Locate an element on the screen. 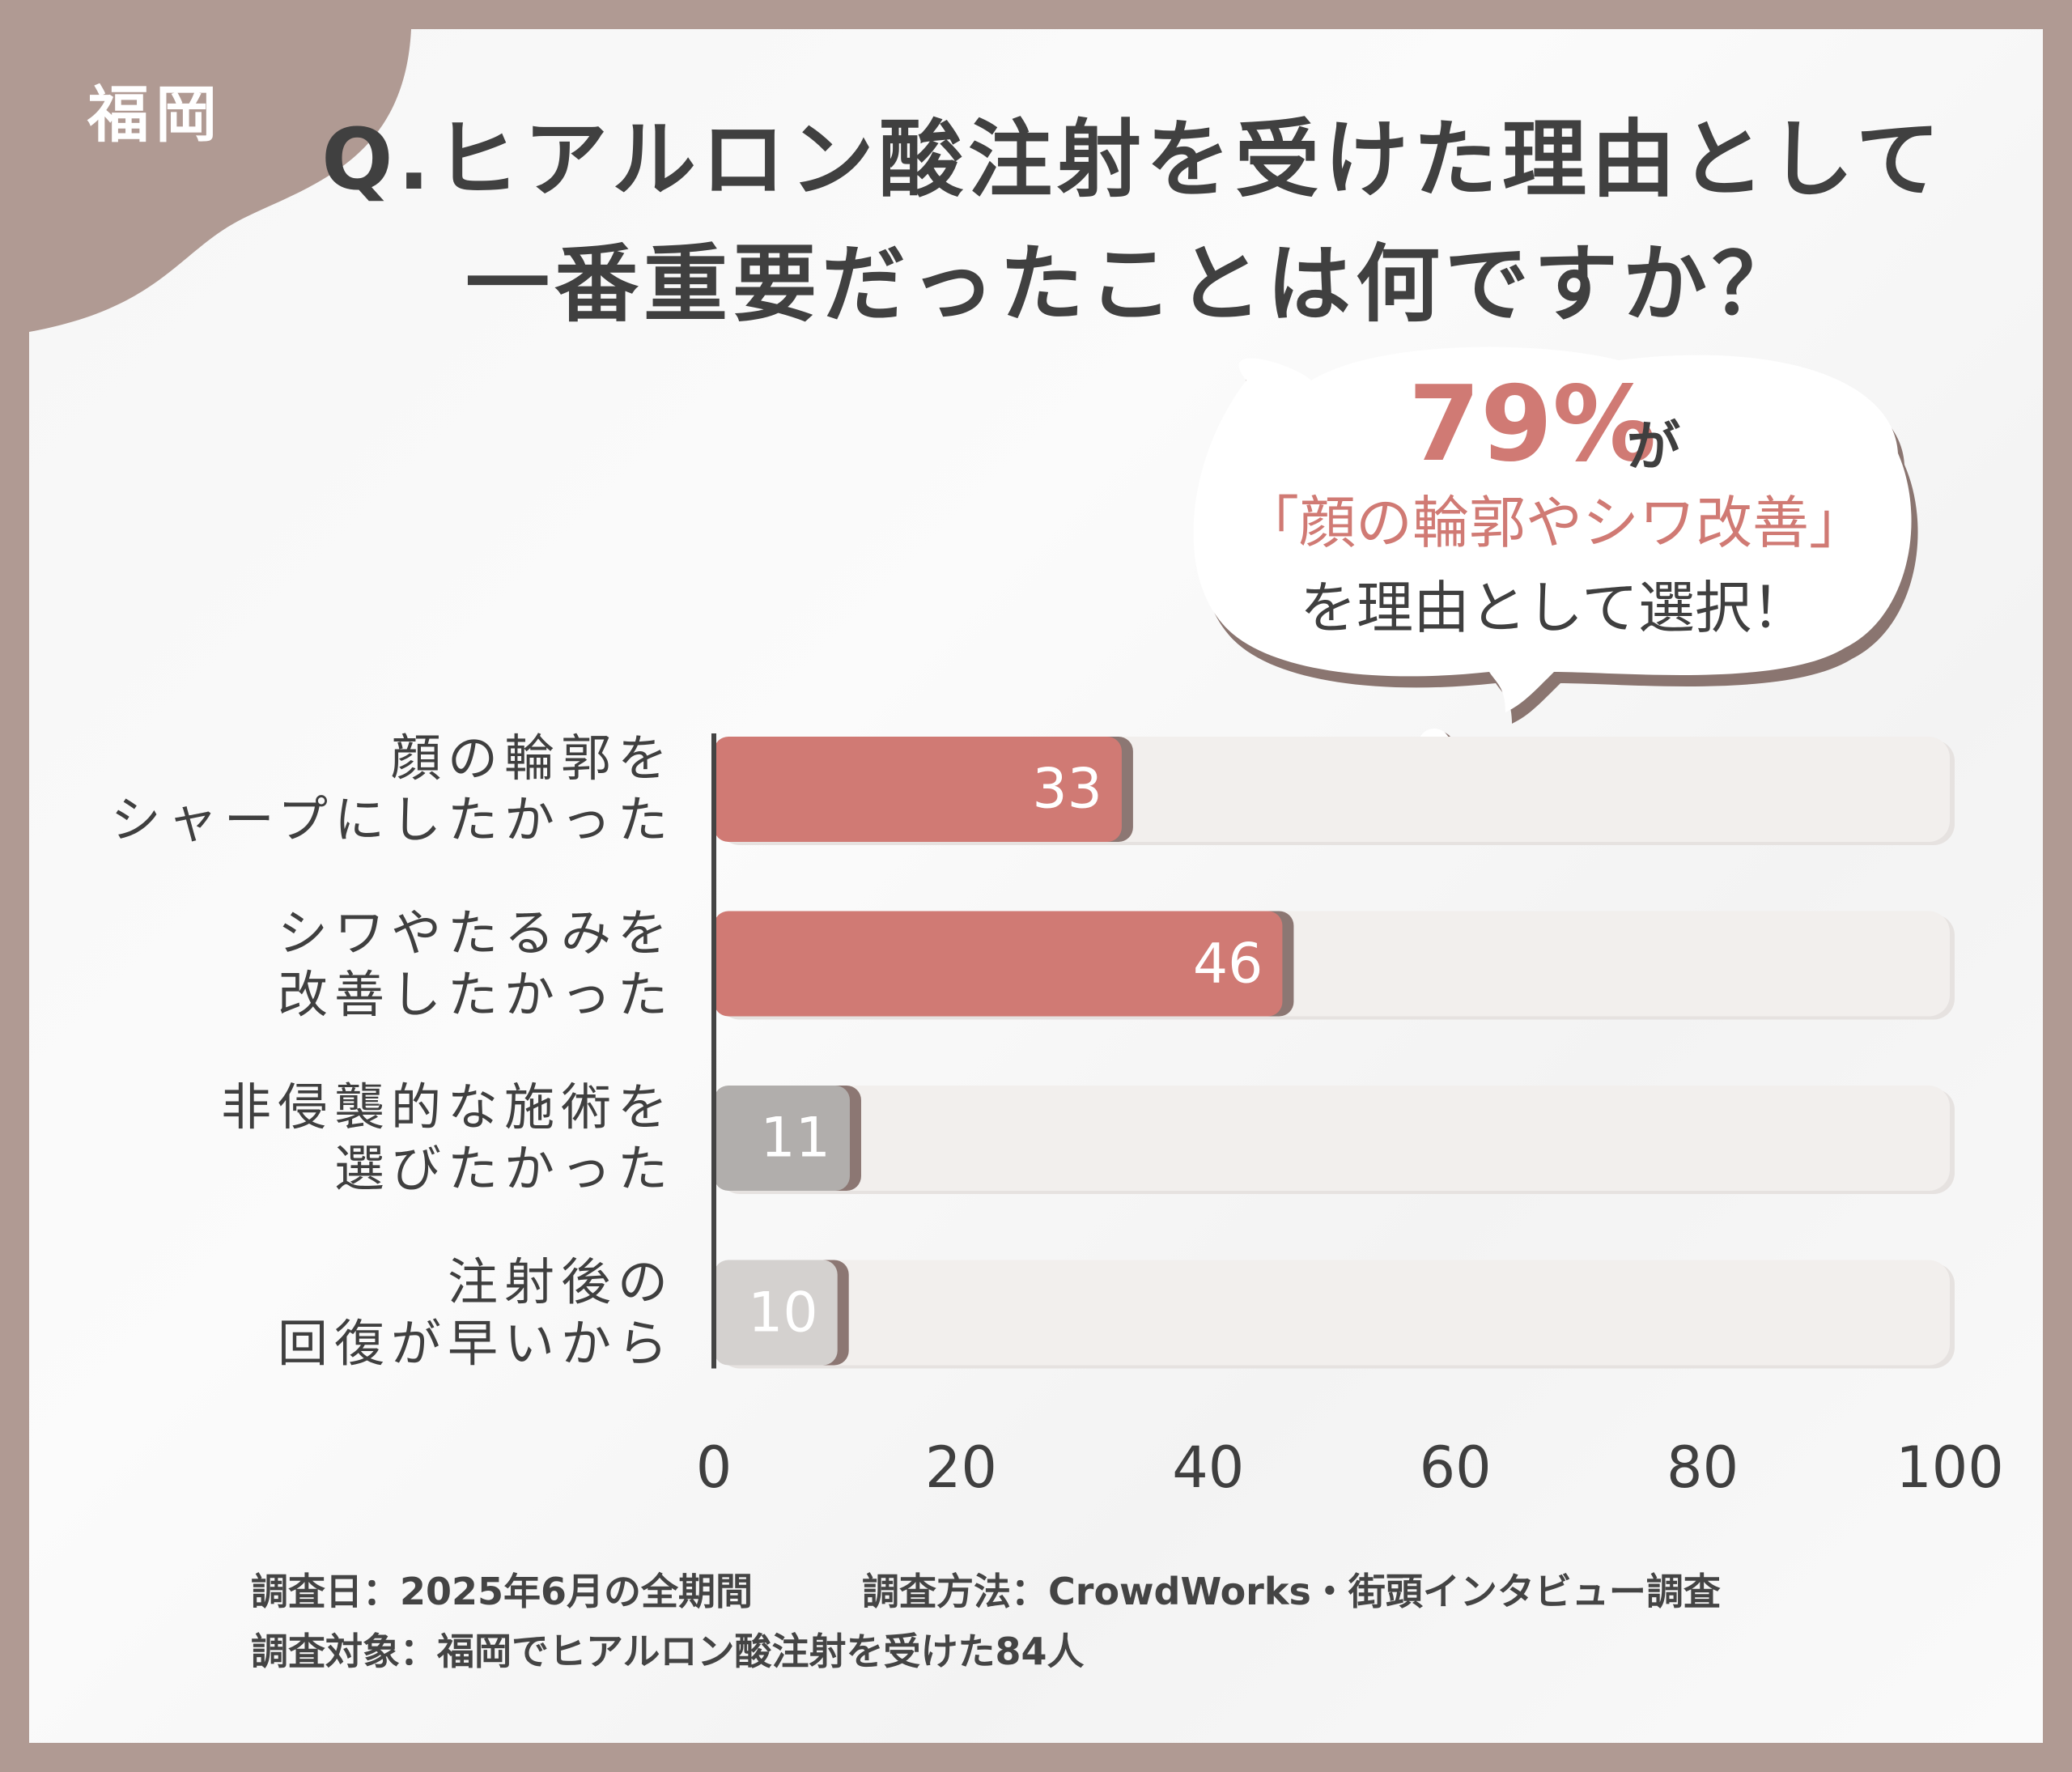 This screenshot has height=1772, width=2072. value-label: 11 is located at coordinates (795, 1139).